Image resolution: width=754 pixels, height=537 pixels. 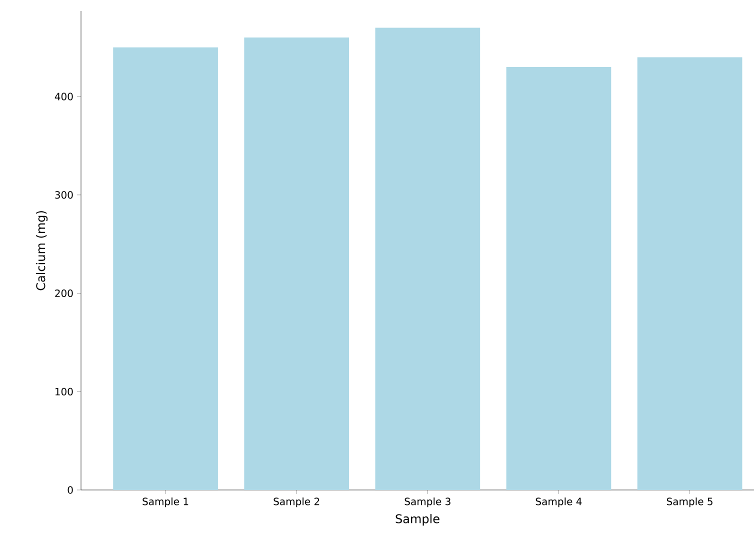 What do you see at coordinates (64, 392) in the screenshot?
I see `y-tick-label: 100` at bounding box center [64, 392].